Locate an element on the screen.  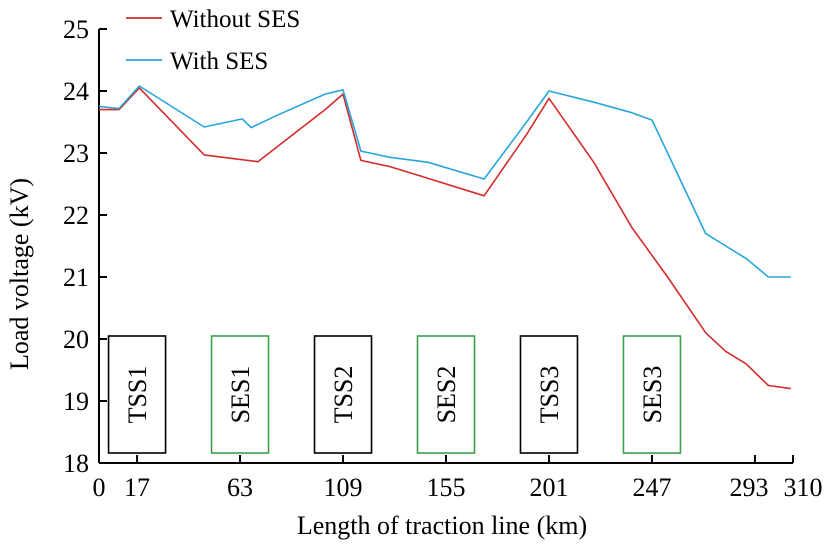
legend-label: With SES is located at coordinates (219, 61).